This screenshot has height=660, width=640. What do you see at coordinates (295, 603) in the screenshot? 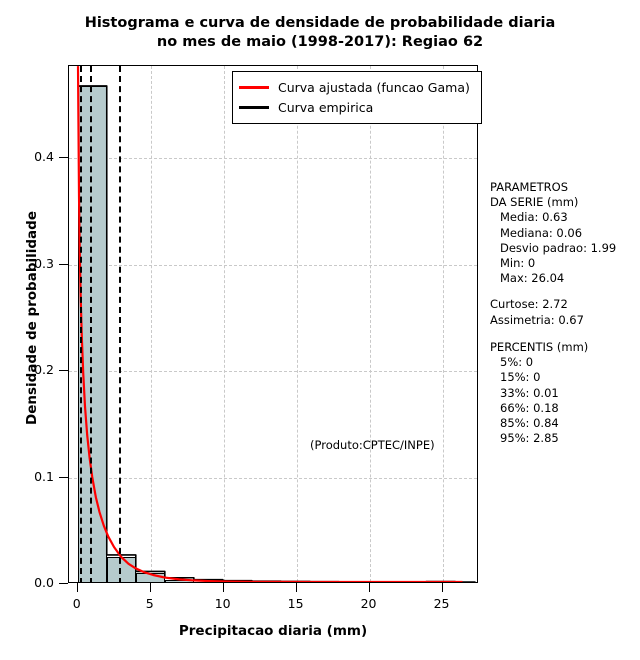
I see `x-axis-tick-label: 15` at bounding box center [295, 603].